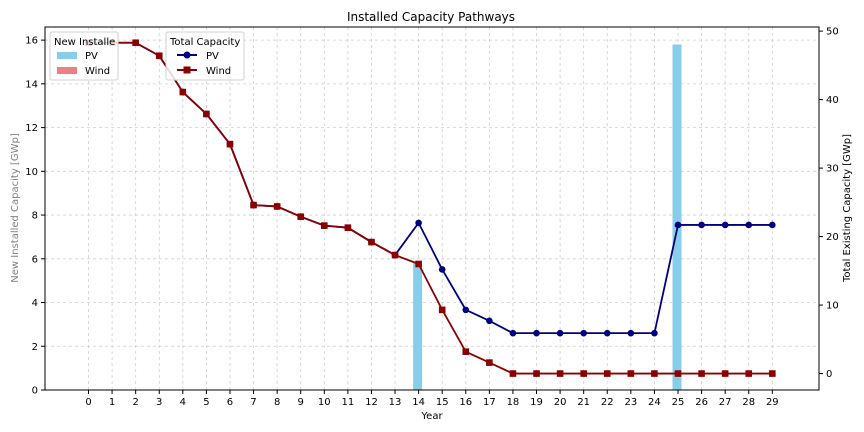 The height and width of the screenshot is (432, 864). What do you see at coordinates (560, 402) in the screenshot?
I see `x-tick-label: 20` at bounding box center [560, 402].